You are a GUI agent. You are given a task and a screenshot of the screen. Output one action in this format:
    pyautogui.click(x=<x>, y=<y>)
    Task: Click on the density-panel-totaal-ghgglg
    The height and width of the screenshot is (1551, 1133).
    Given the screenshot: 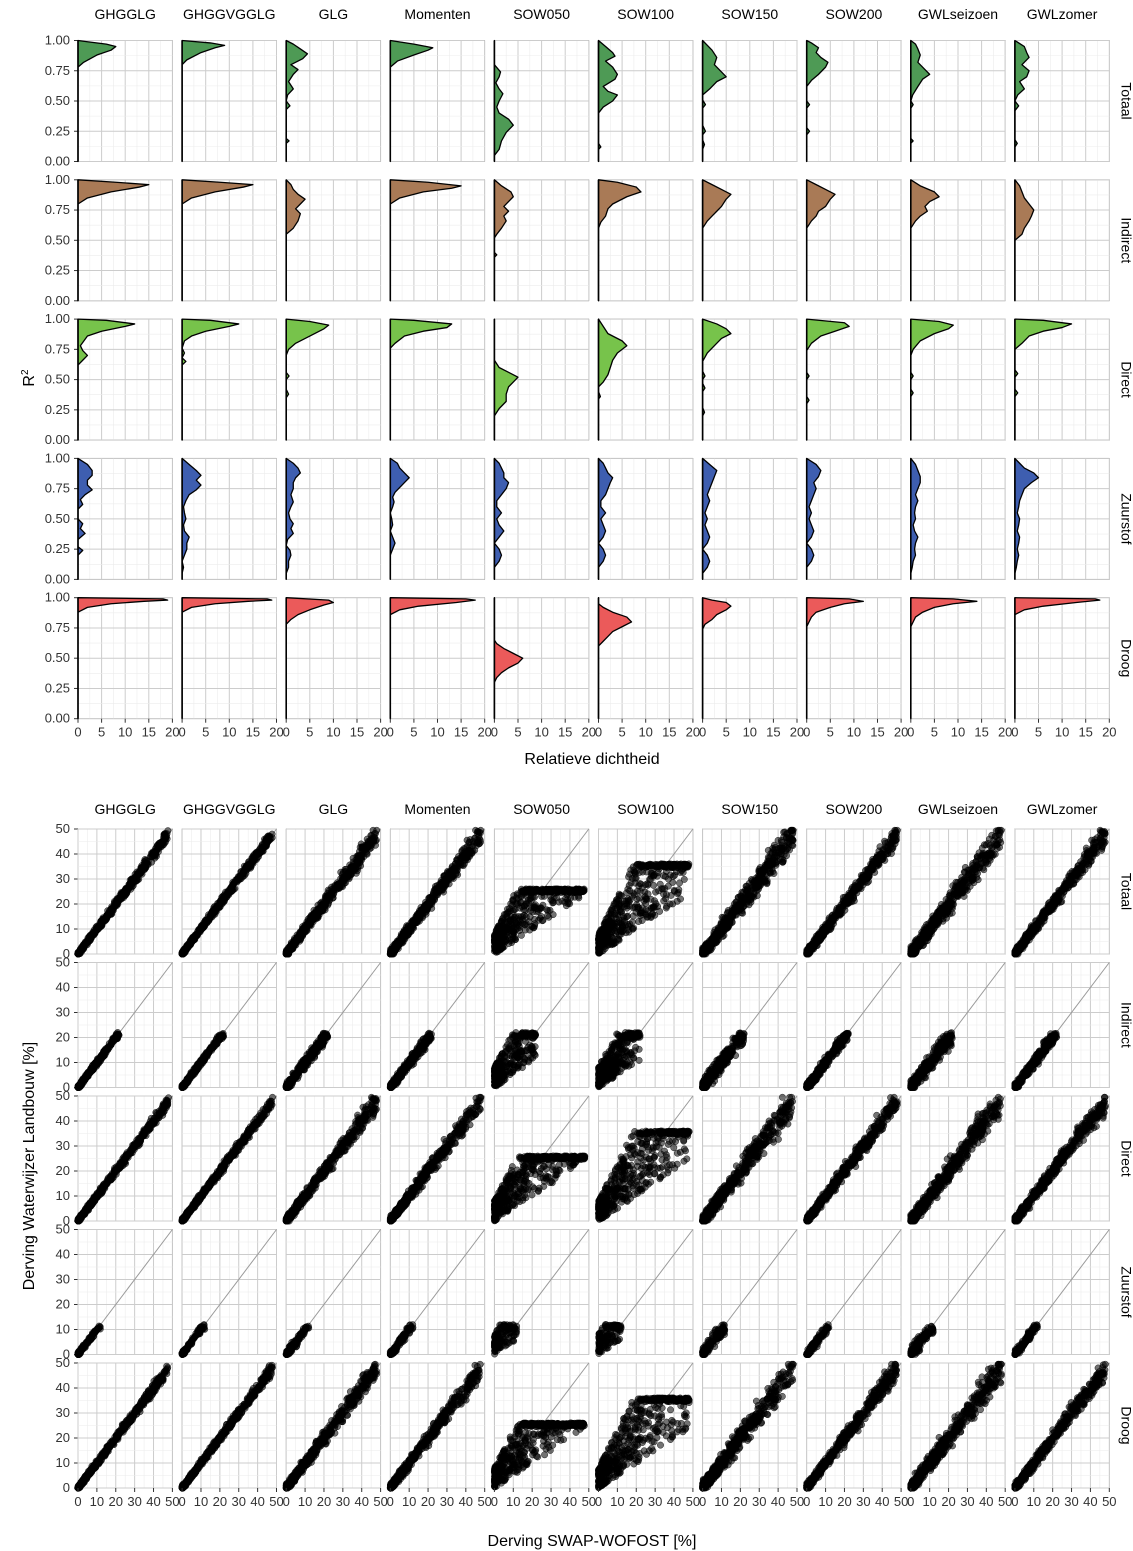 What is the action you would take?
    pyautogui.click(x=125, y=101)
    